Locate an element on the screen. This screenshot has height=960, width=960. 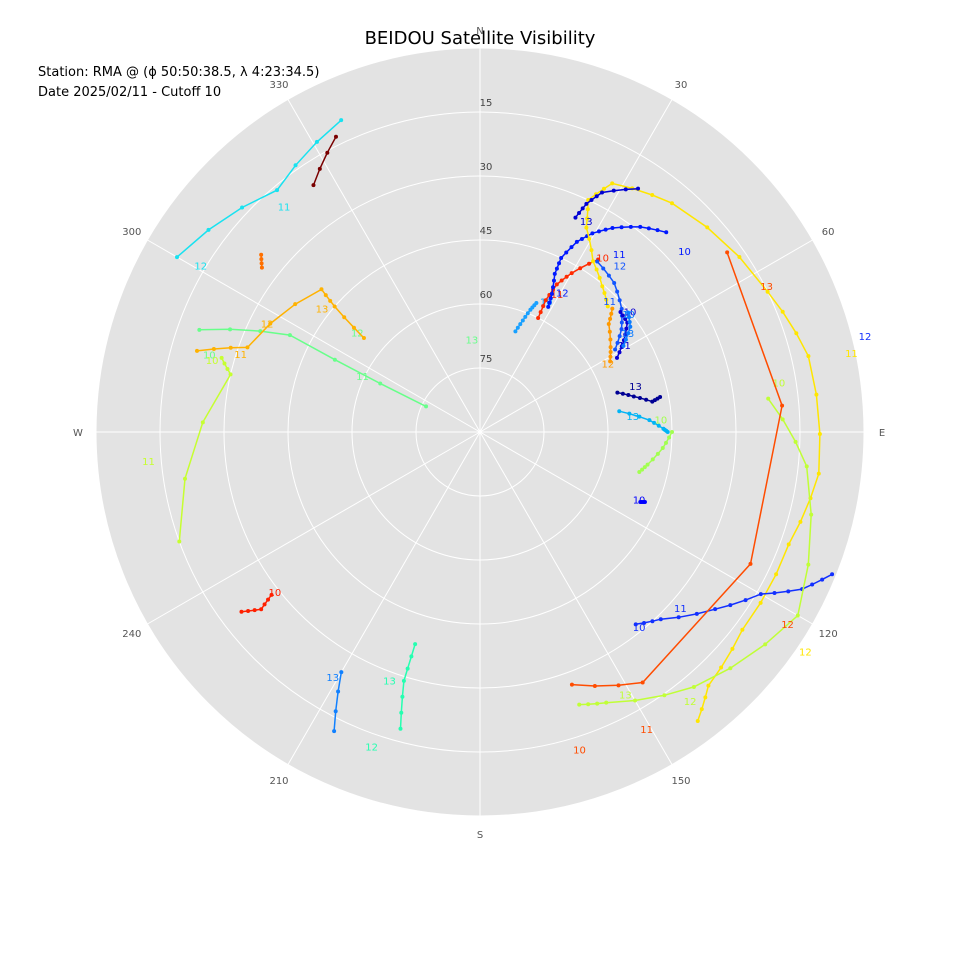
azimuth-tick-label: 240 is located at coordinates (131, 634).